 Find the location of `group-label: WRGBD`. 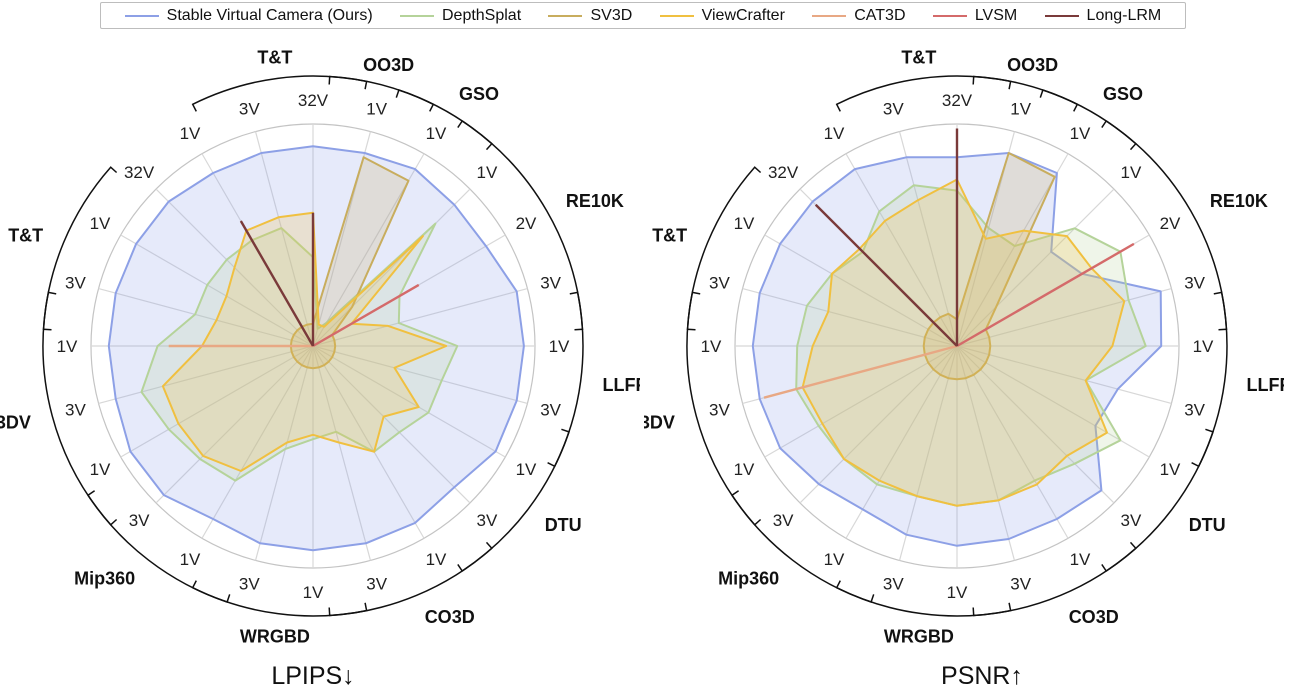

group-label: WRGBD is located at coordinates (275, 637).